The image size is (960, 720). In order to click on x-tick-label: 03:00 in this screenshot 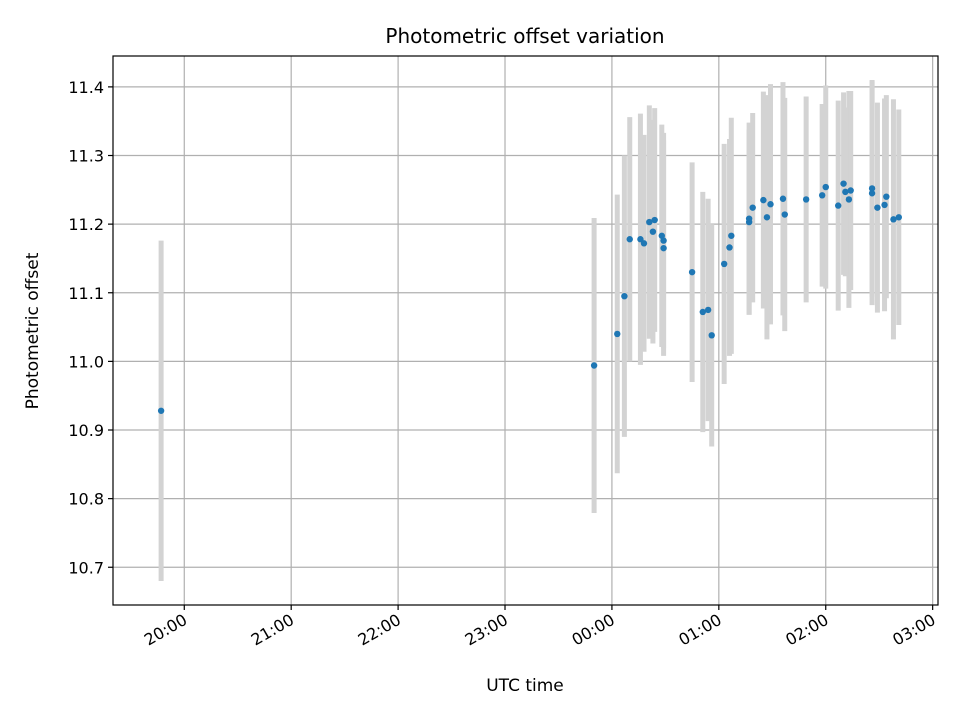, I will do `click(913, 630)`.